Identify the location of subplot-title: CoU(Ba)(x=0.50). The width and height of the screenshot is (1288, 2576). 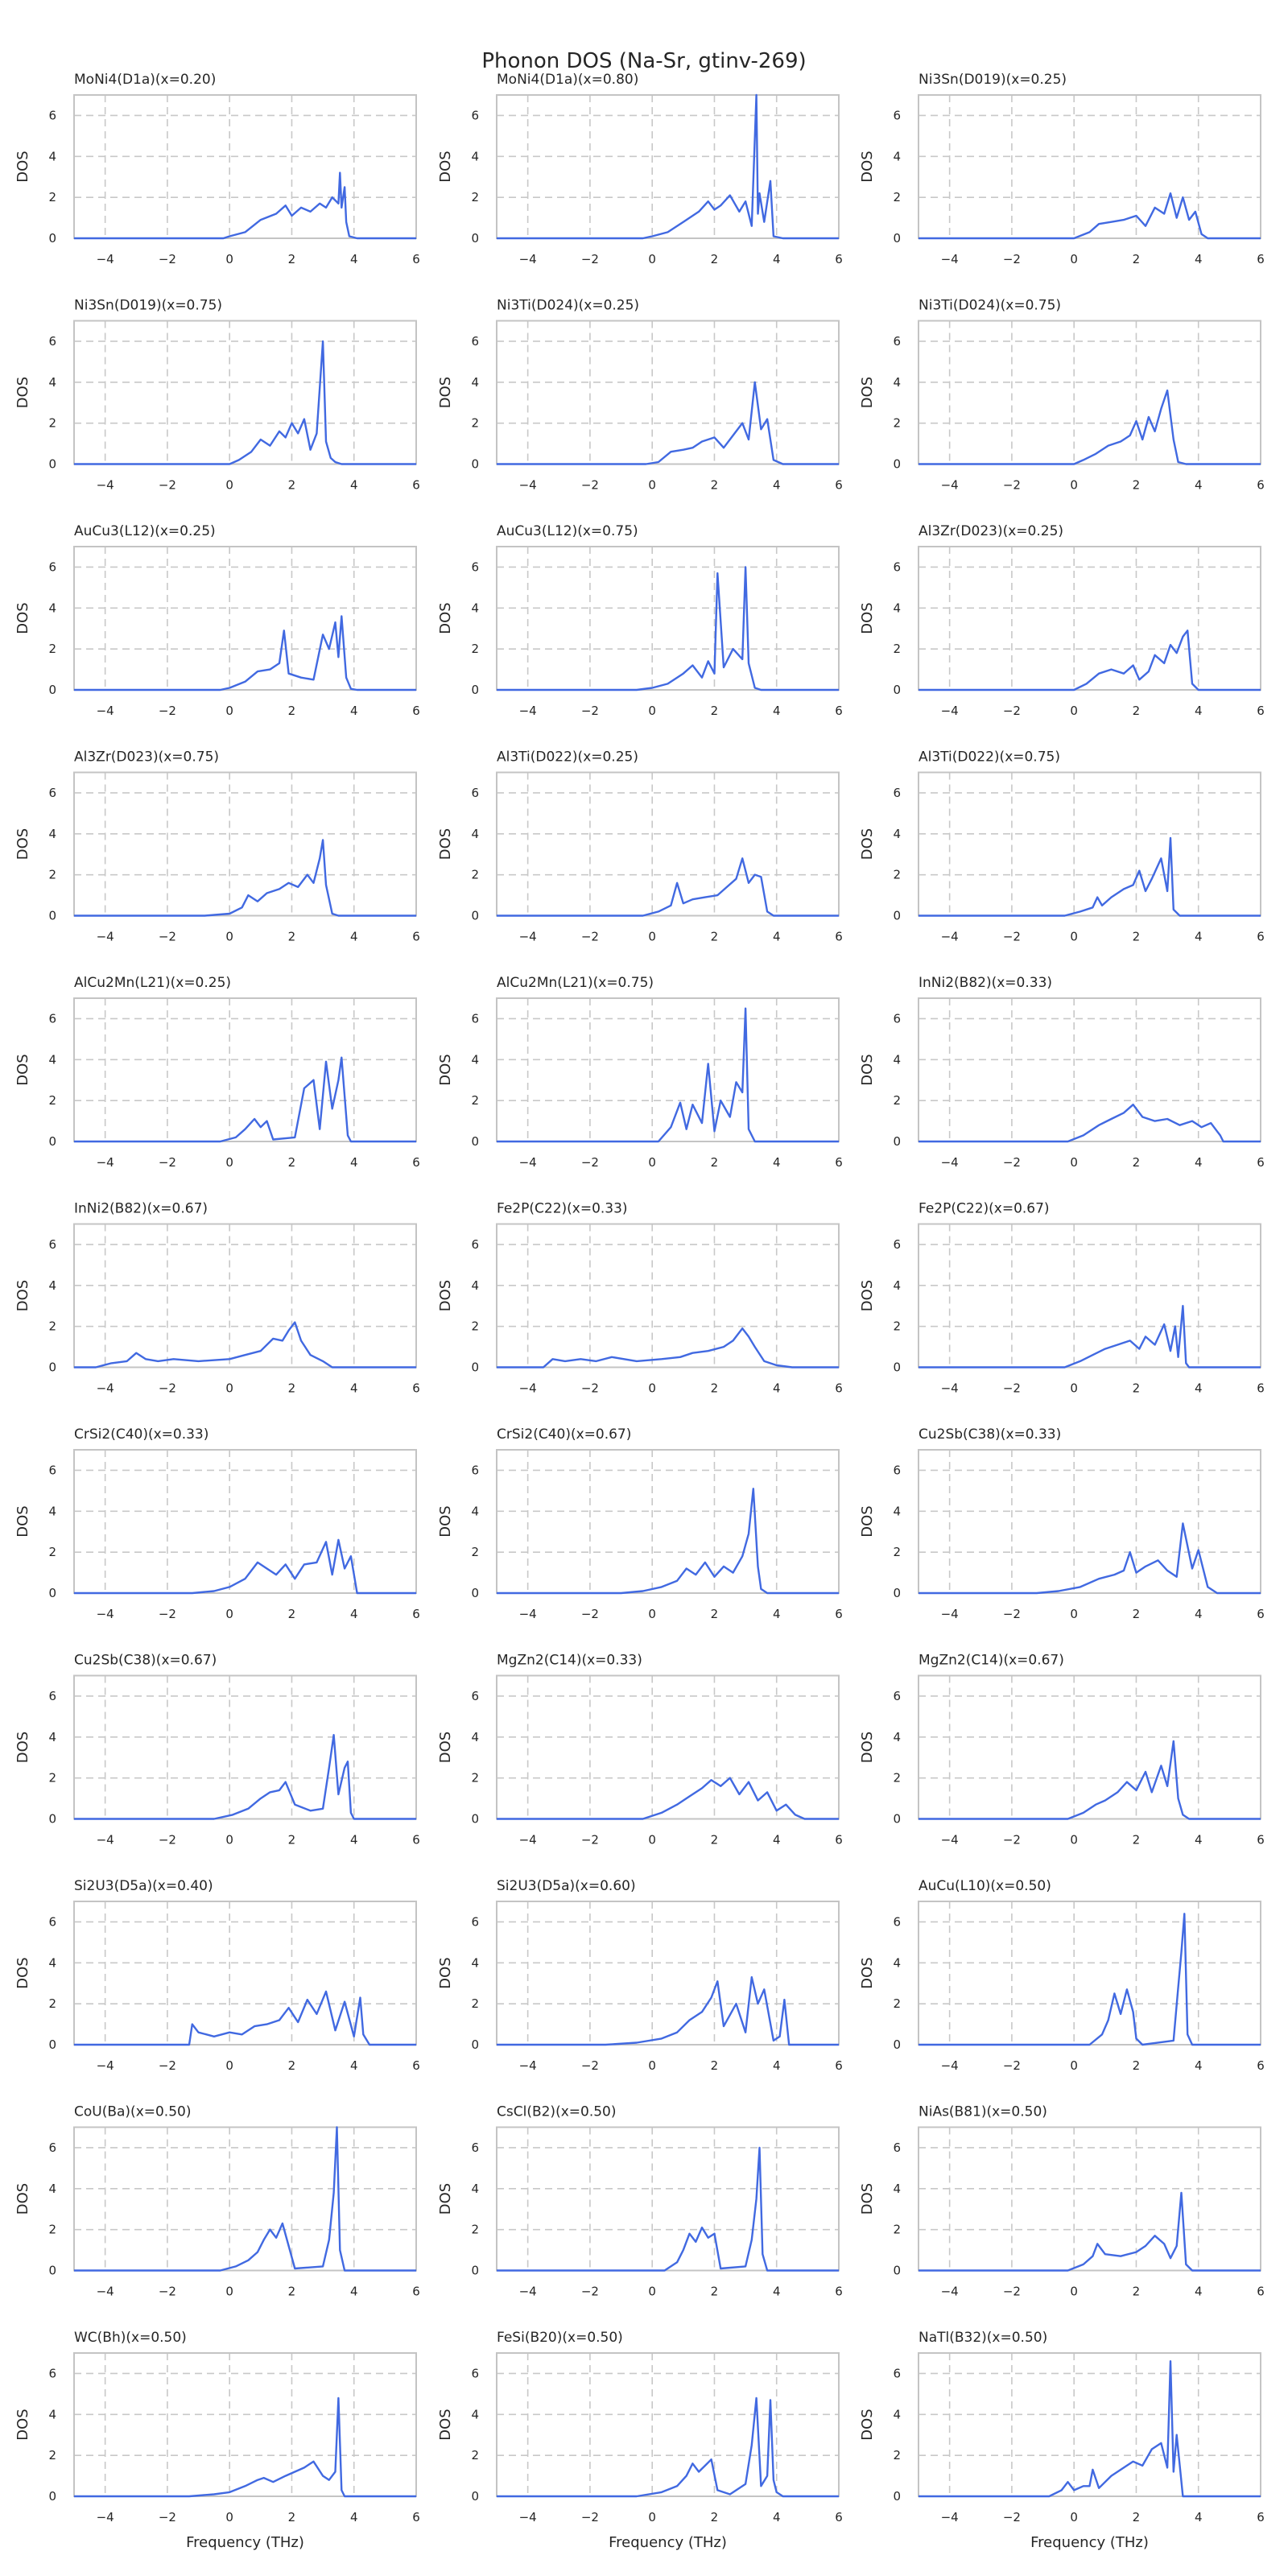
(132, 2112).